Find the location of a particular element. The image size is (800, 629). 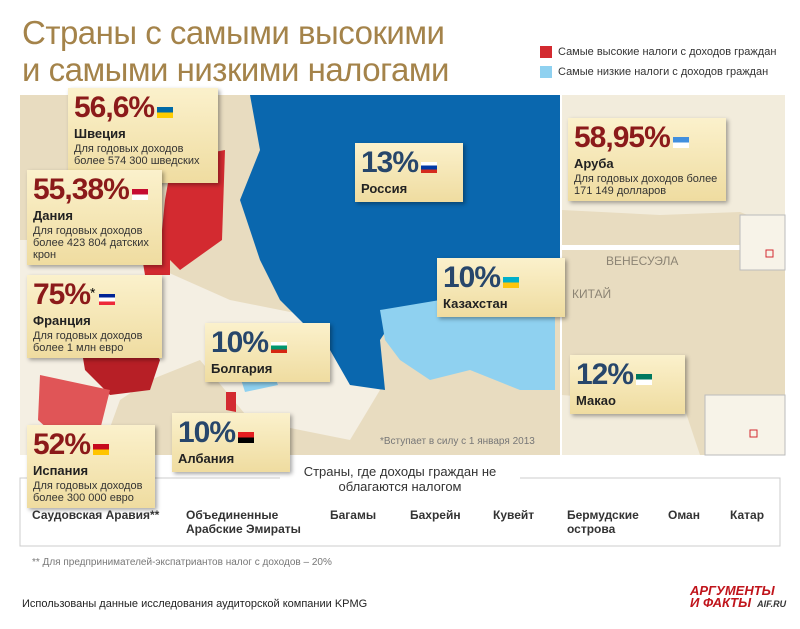

callout-head: 58,95% Аруба is located at coordinates (647, 147).